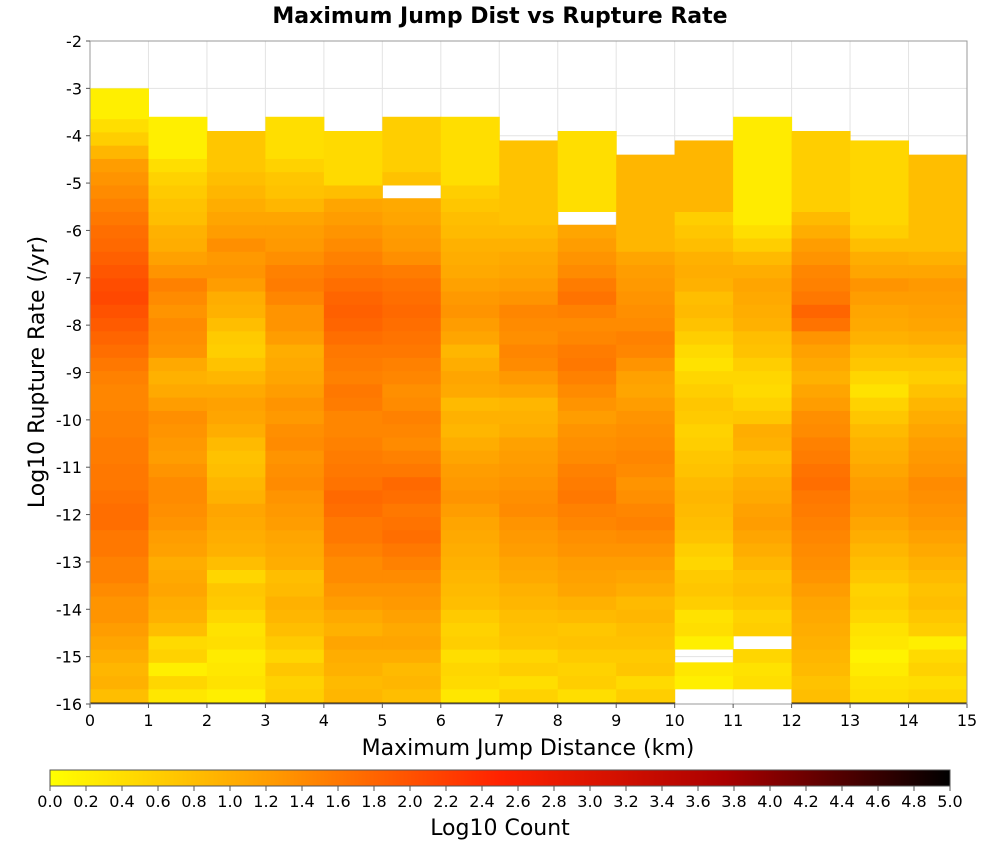  What do you see at coordinates (265, 801) in the screenshot?
I see `colorbar-tick-label: 1.2` at bounding box center [265, 801].